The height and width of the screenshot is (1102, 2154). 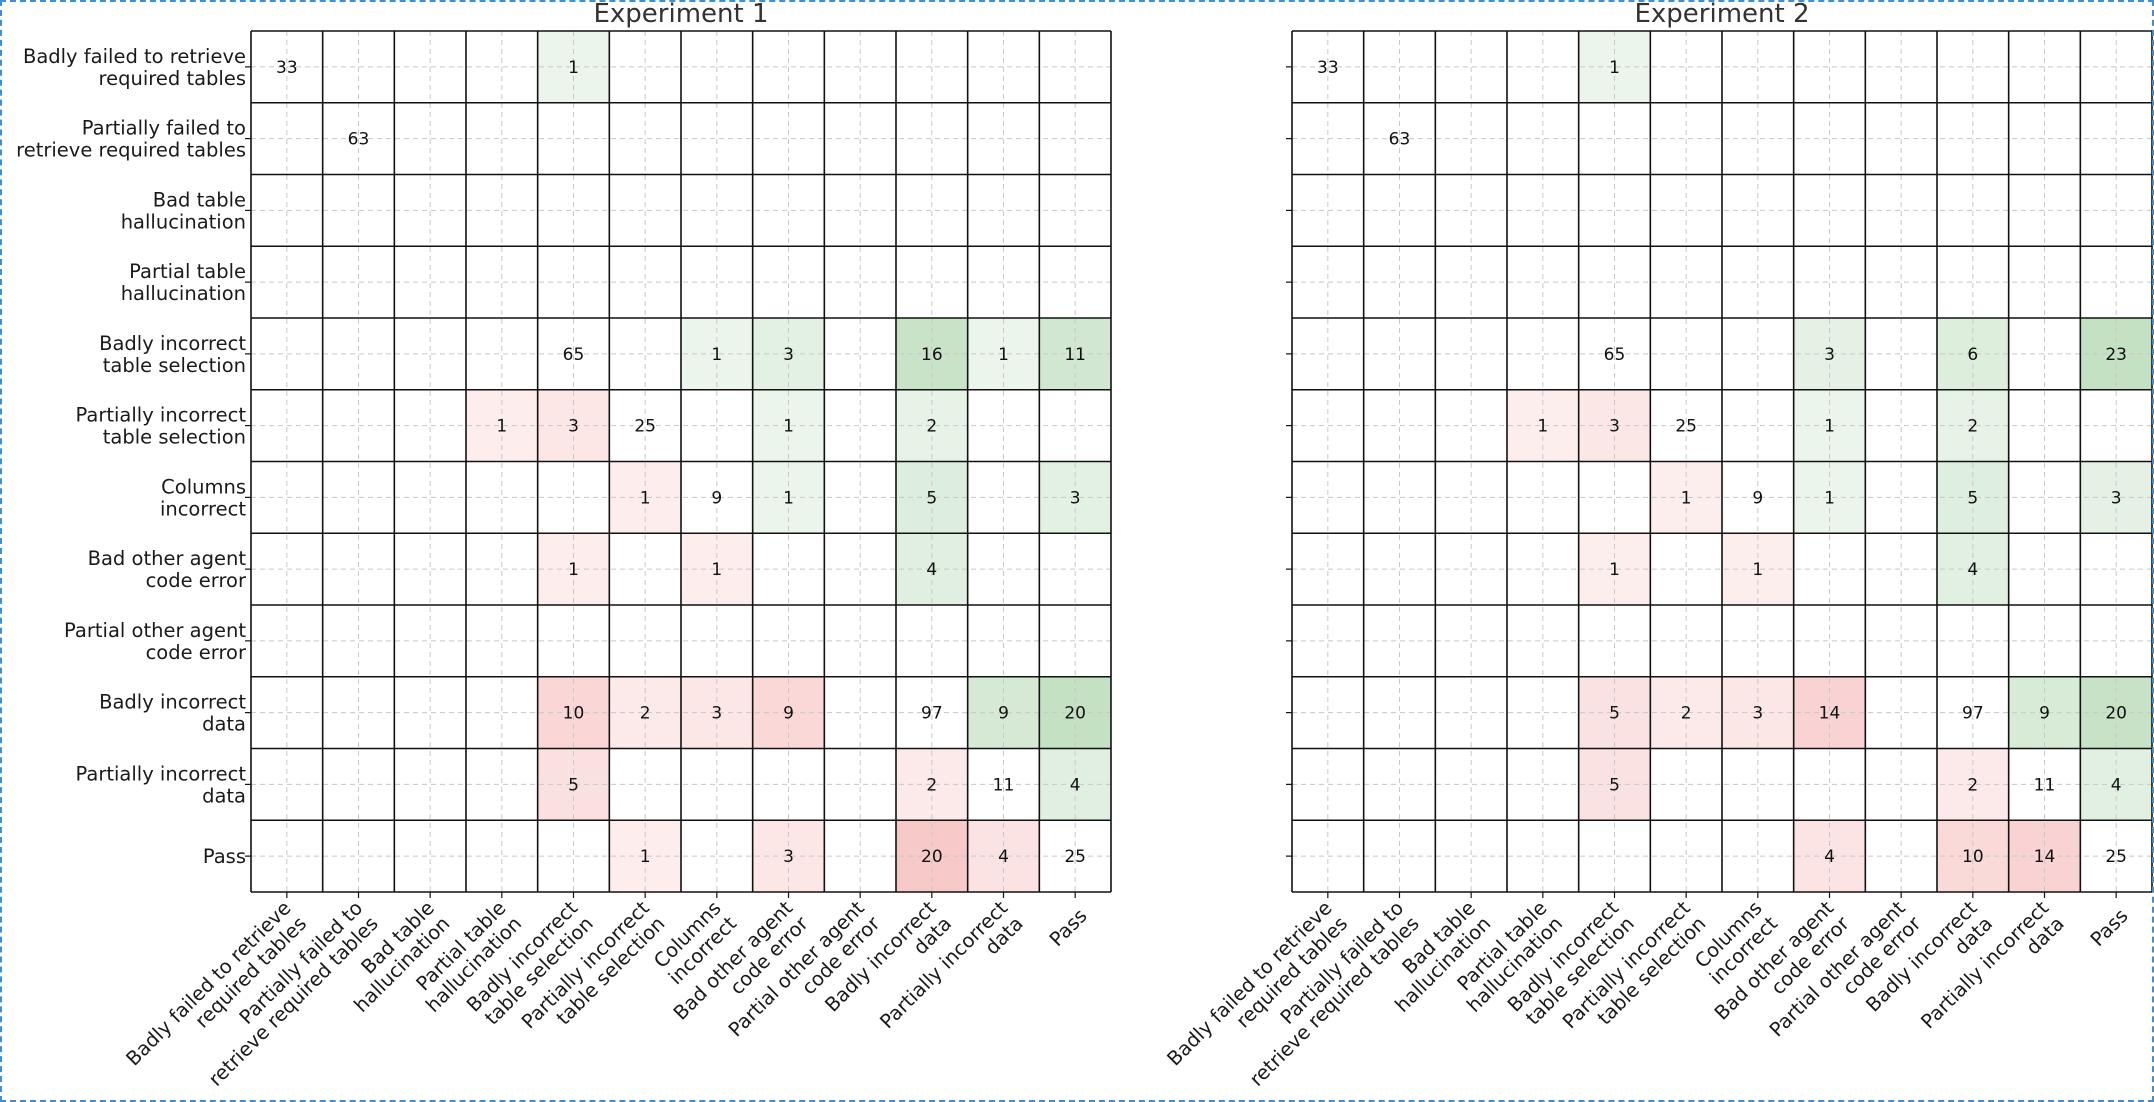 What do you see at coordinates (1003, 355) in the screenshot?
I see `cell-value-r4-c10: 1` at bounding box center [1003, 355].